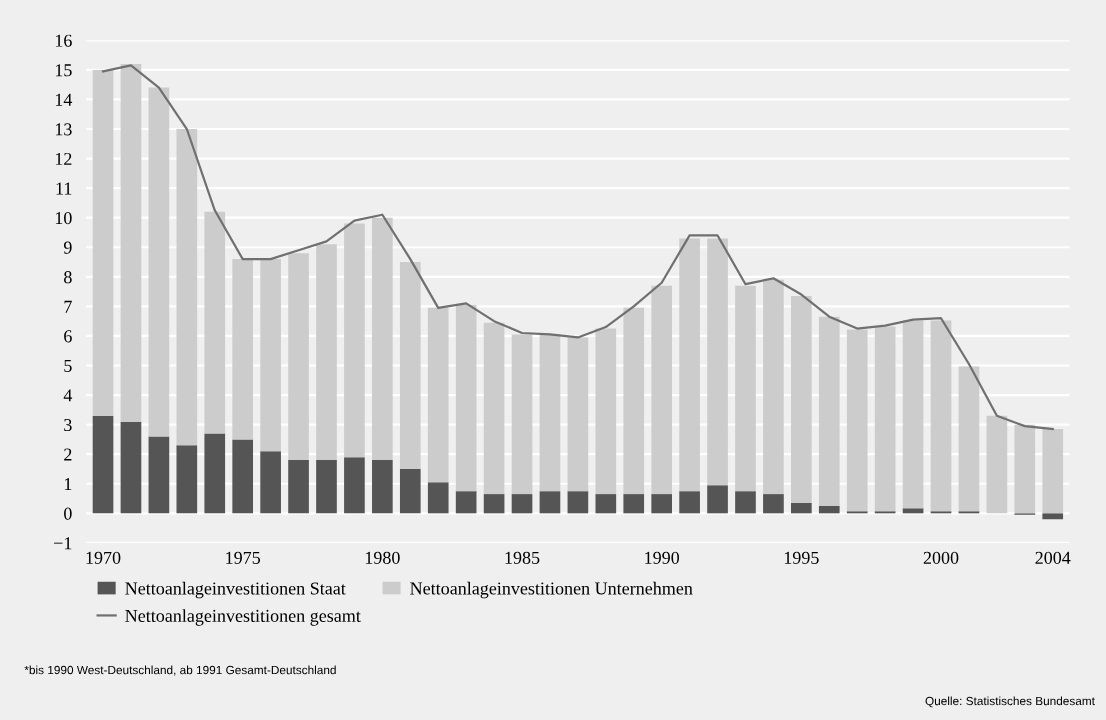 Image resolution: width=1106 pixels, height=720 pixels. I want to click on y-tick-label: 4, so click(68, 395).